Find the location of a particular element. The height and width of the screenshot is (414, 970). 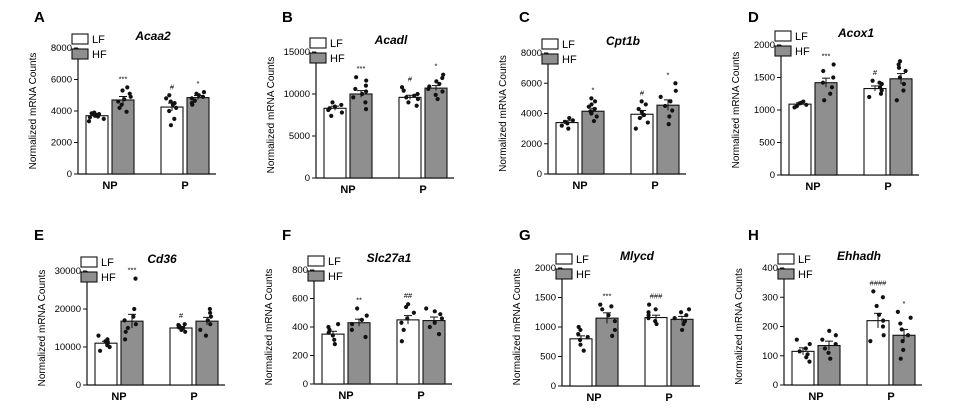

y-tick-label: 400 is located at coordinates (300, 327).